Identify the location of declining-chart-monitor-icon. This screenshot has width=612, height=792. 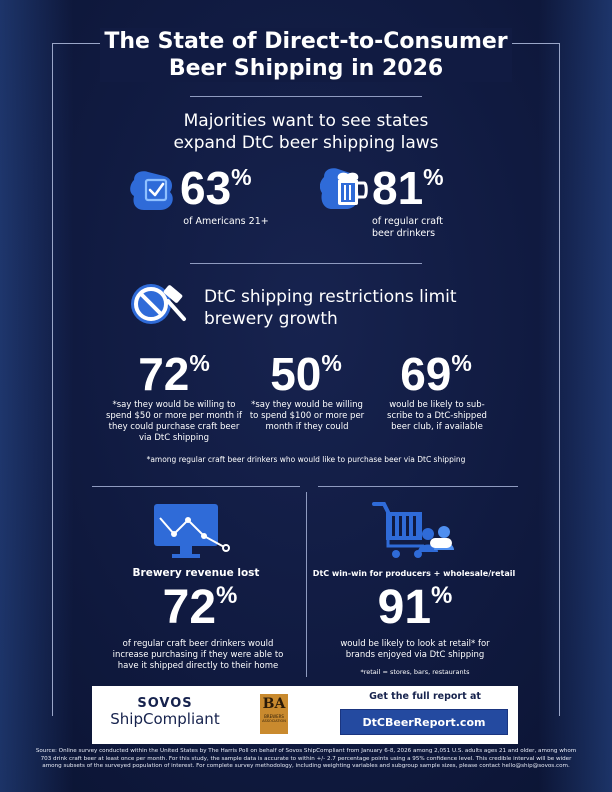
(192, 531).